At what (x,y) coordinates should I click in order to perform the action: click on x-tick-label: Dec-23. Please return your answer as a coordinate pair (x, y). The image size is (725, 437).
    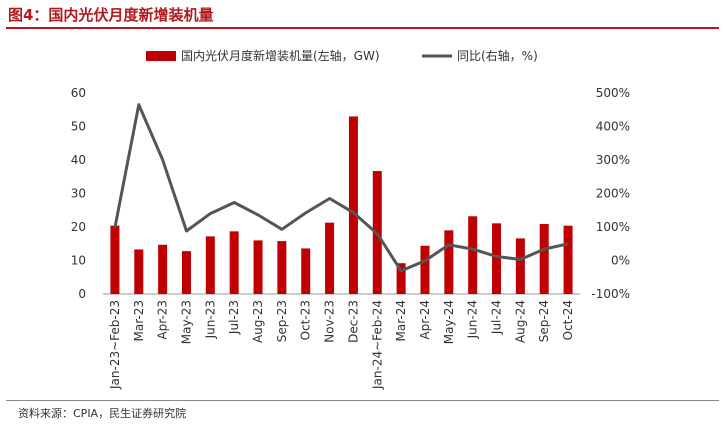
    Looking at the image, I should click on (353, 321).